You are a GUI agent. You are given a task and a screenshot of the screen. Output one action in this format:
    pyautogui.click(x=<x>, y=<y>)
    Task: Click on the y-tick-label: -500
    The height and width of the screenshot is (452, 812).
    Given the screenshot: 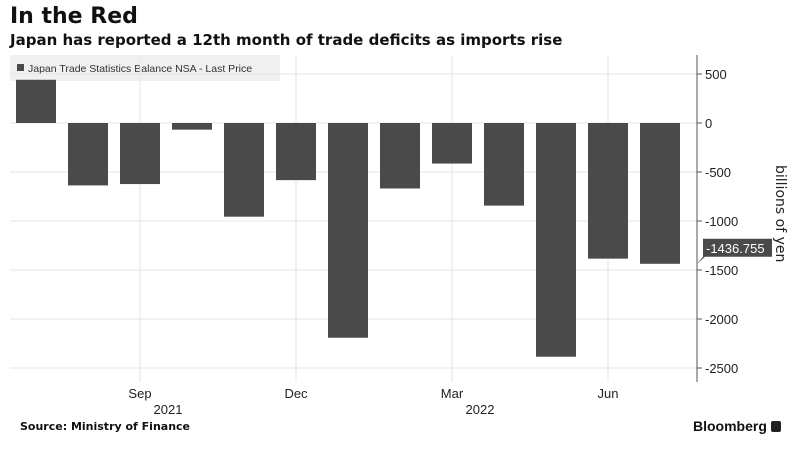 What is the action you would take?
    pyautogui.click(x=718, y=172)
    